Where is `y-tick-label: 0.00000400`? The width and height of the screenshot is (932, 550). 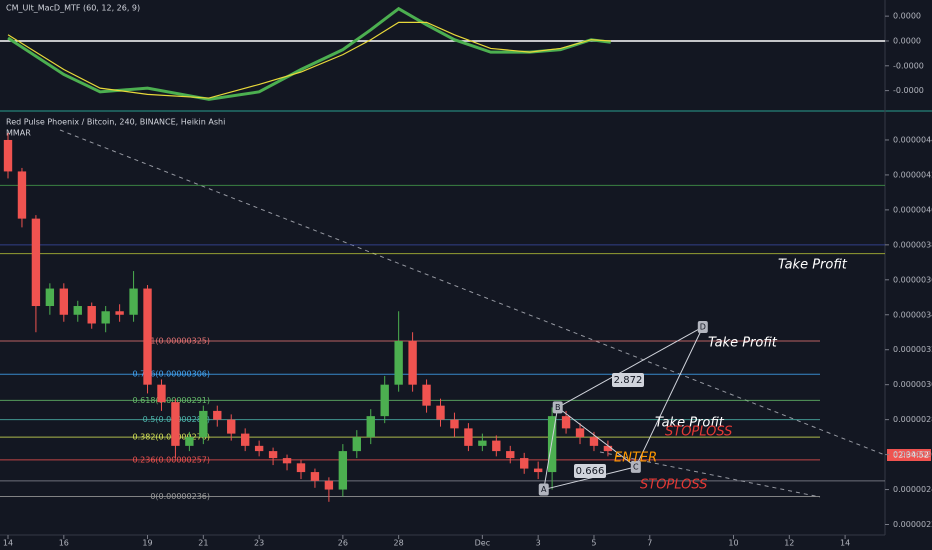
y-tick-label: 0.00000400 is located at coordinates (912, 209).